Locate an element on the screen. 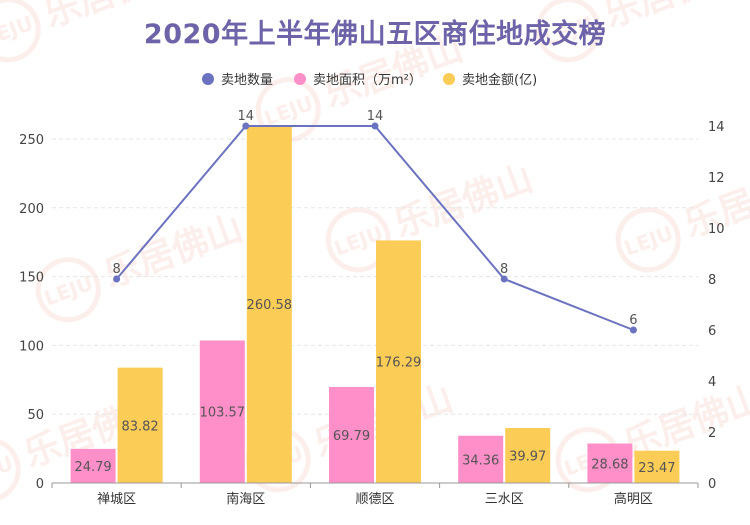  right-tick-label: 0 is located at coordinates (712, 484).